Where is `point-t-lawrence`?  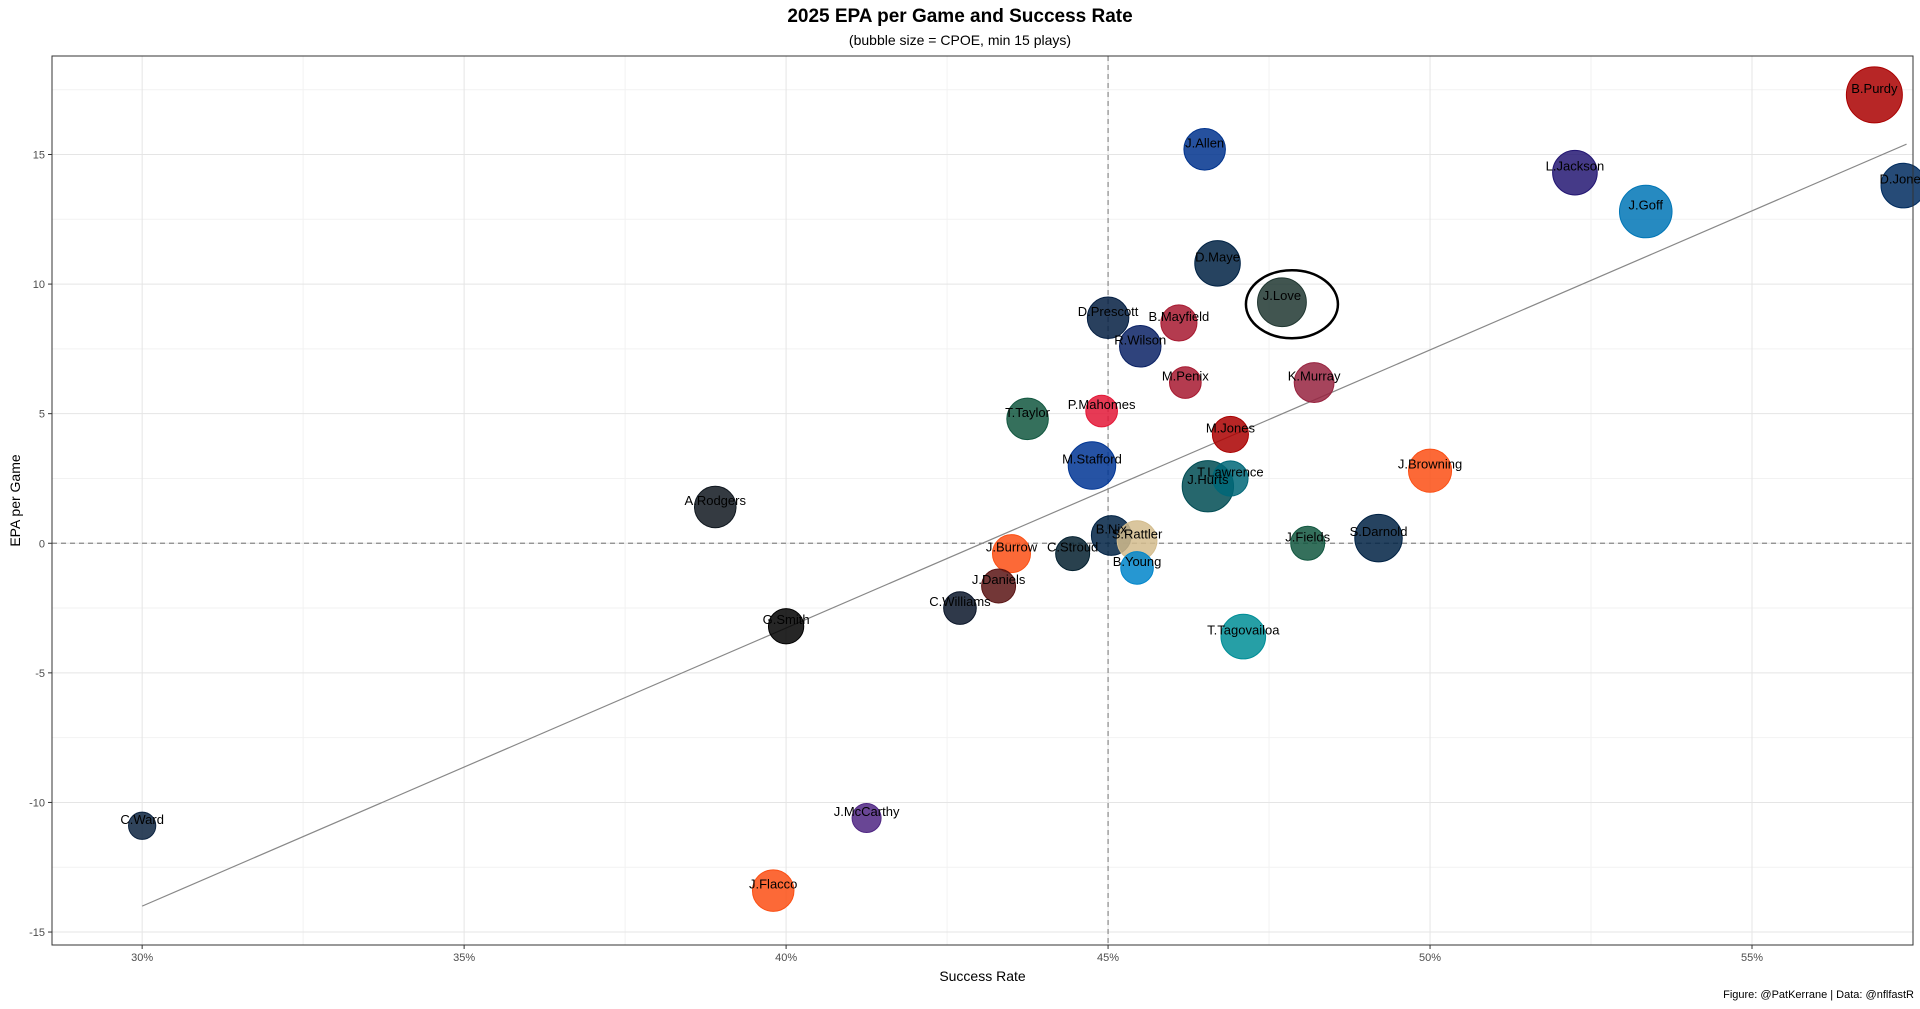 point-t-lawrence is located at coordinates (1230, 478).